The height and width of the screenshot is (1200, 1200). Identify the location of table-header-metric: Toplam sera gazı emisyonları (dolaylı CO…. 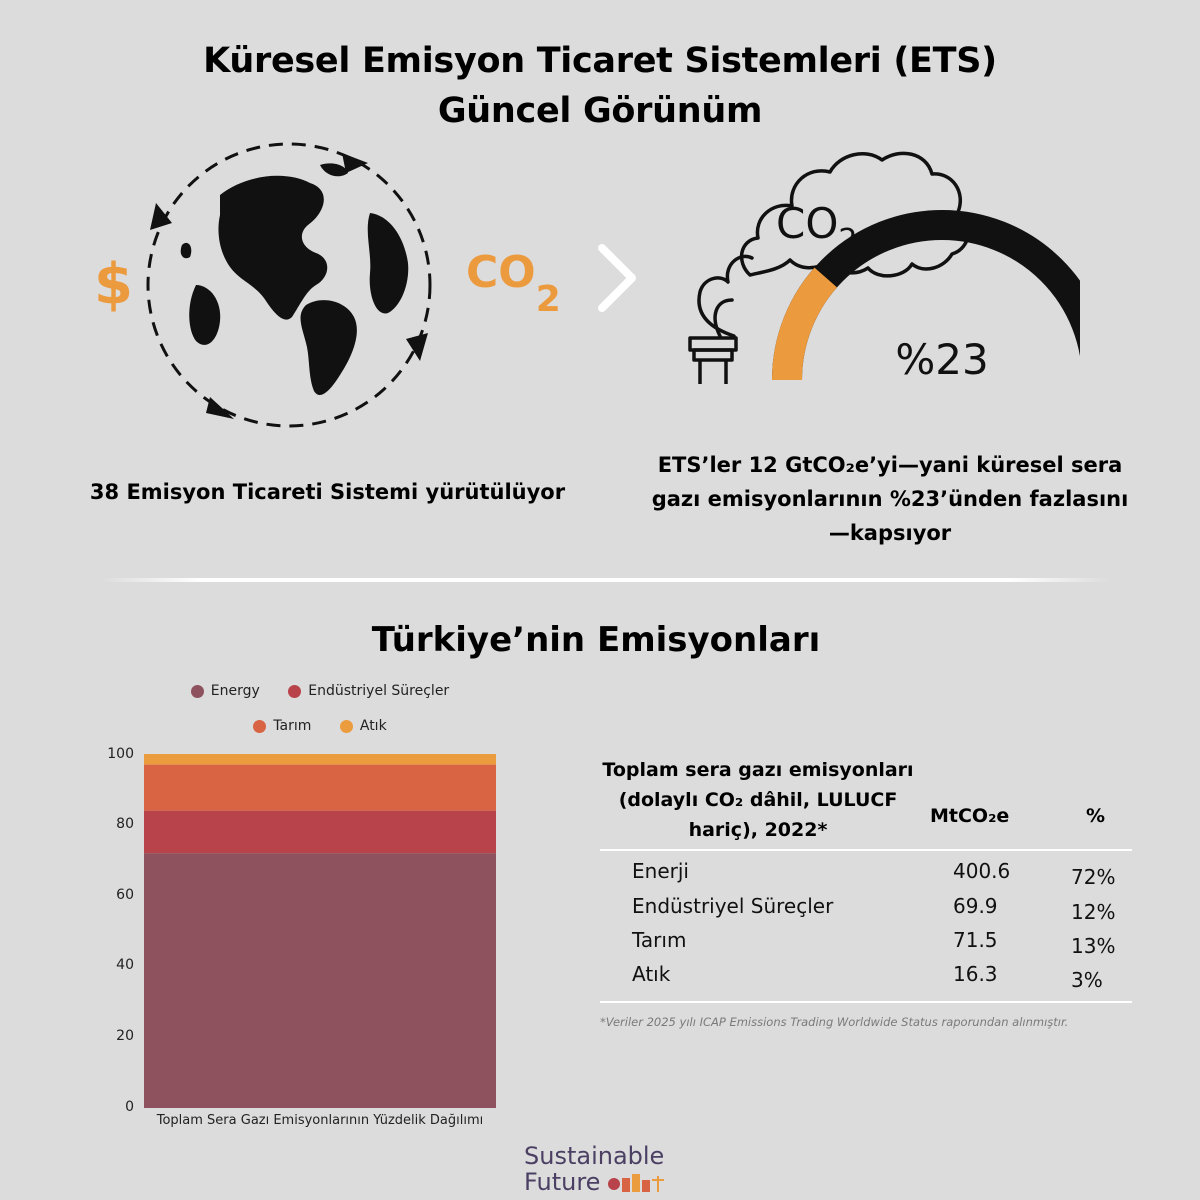
(758, 800).